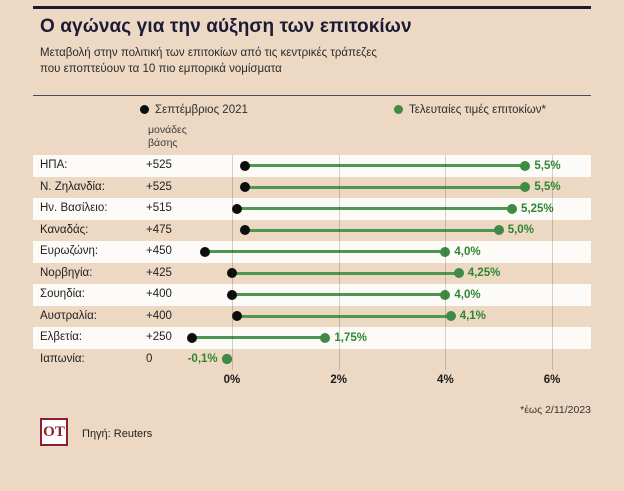 This screenshot has width=624, height=491. Describe the element at coordinates (159, 272) in the screenshot. I see `bp-change-value: +425` at that location.